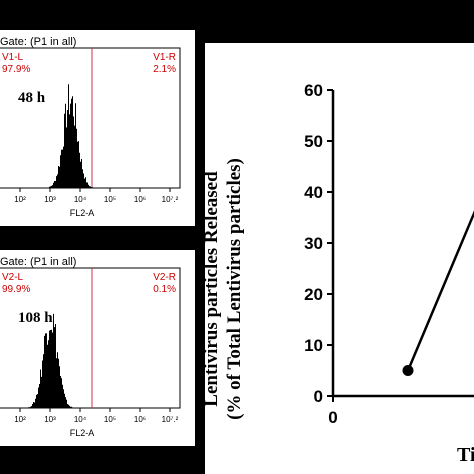 The image size is (474, 474). Describe the element at coordinates (13, 57) in the screenshot. I see `left-region-name: V1-L` at that location.